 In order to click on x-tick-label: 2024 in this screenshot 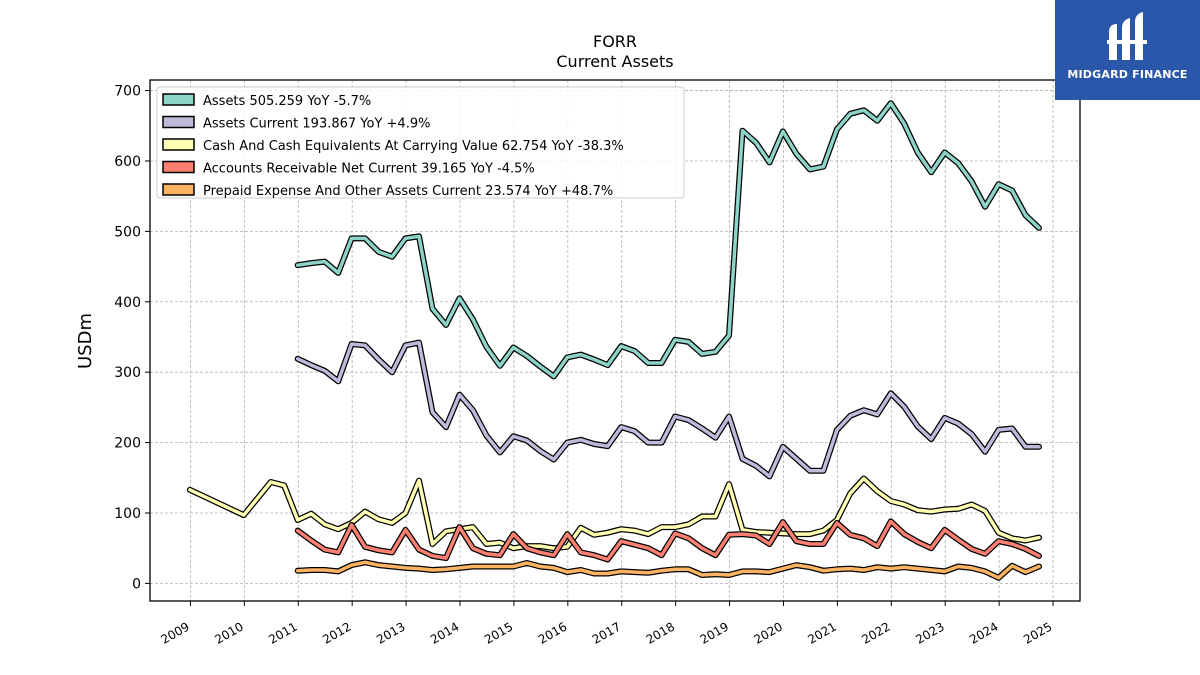, I will do `click(983, 632)`.